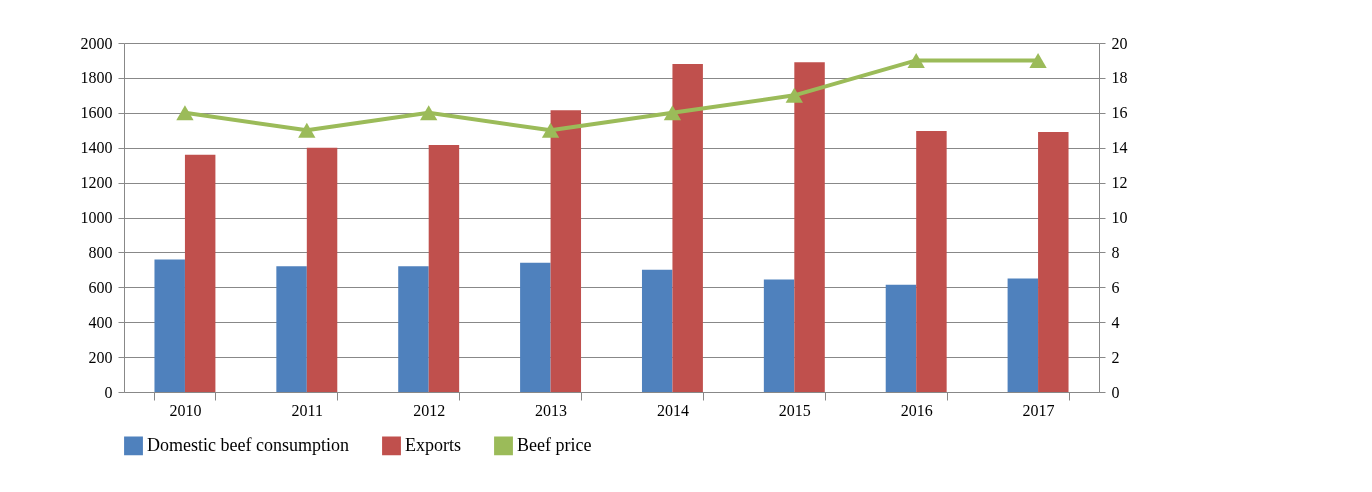 The image size is (1372, 492). What do you see at coordinates (1115, 357) in the screenshot?
I see `y2-tick-label: 2` at bounding box center [1115, 357].